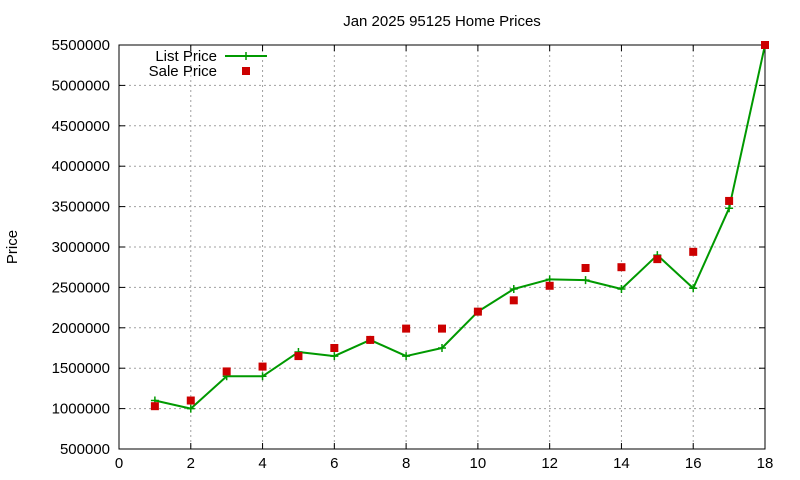 Image resolution: width=800 pixels, height=480 pixels. I want to click on y-tick-label: 3500000, so click(81, 207).